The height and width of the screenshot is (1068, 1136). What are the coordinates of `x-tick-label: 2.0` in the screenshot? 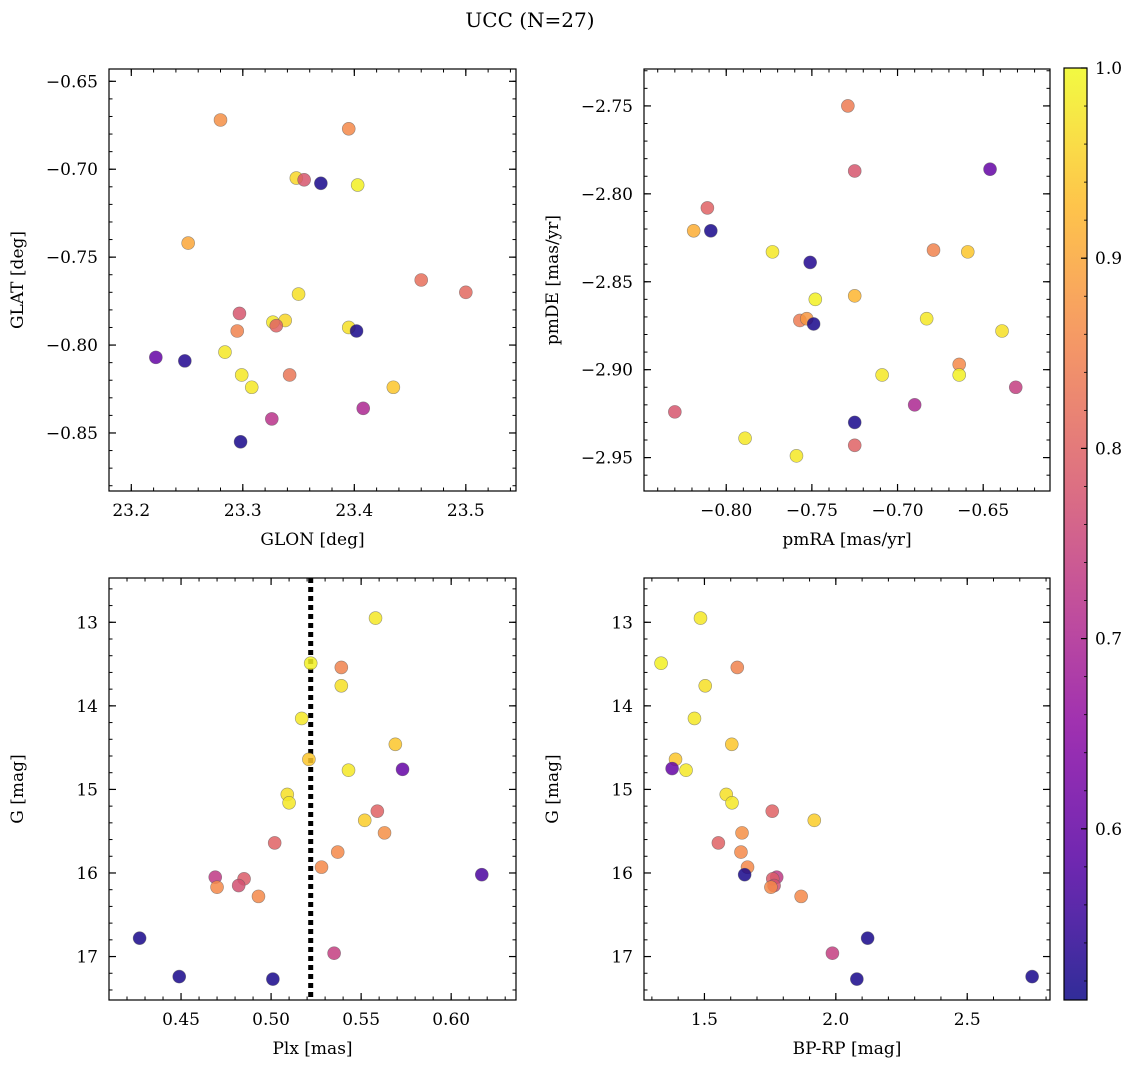 It's located at (835, 1020).